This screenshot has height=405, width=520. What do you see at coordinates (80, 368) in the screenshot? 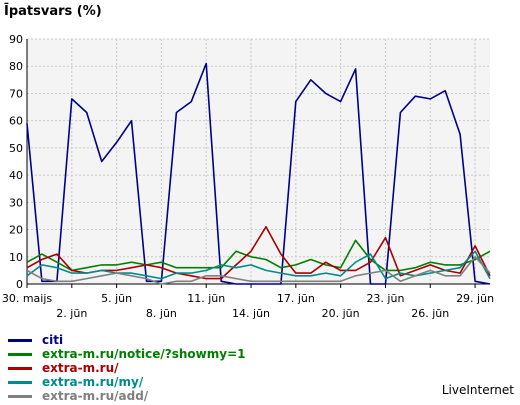
I see `legend-label: extra-m.ru/` at bounding box center [80, 368].